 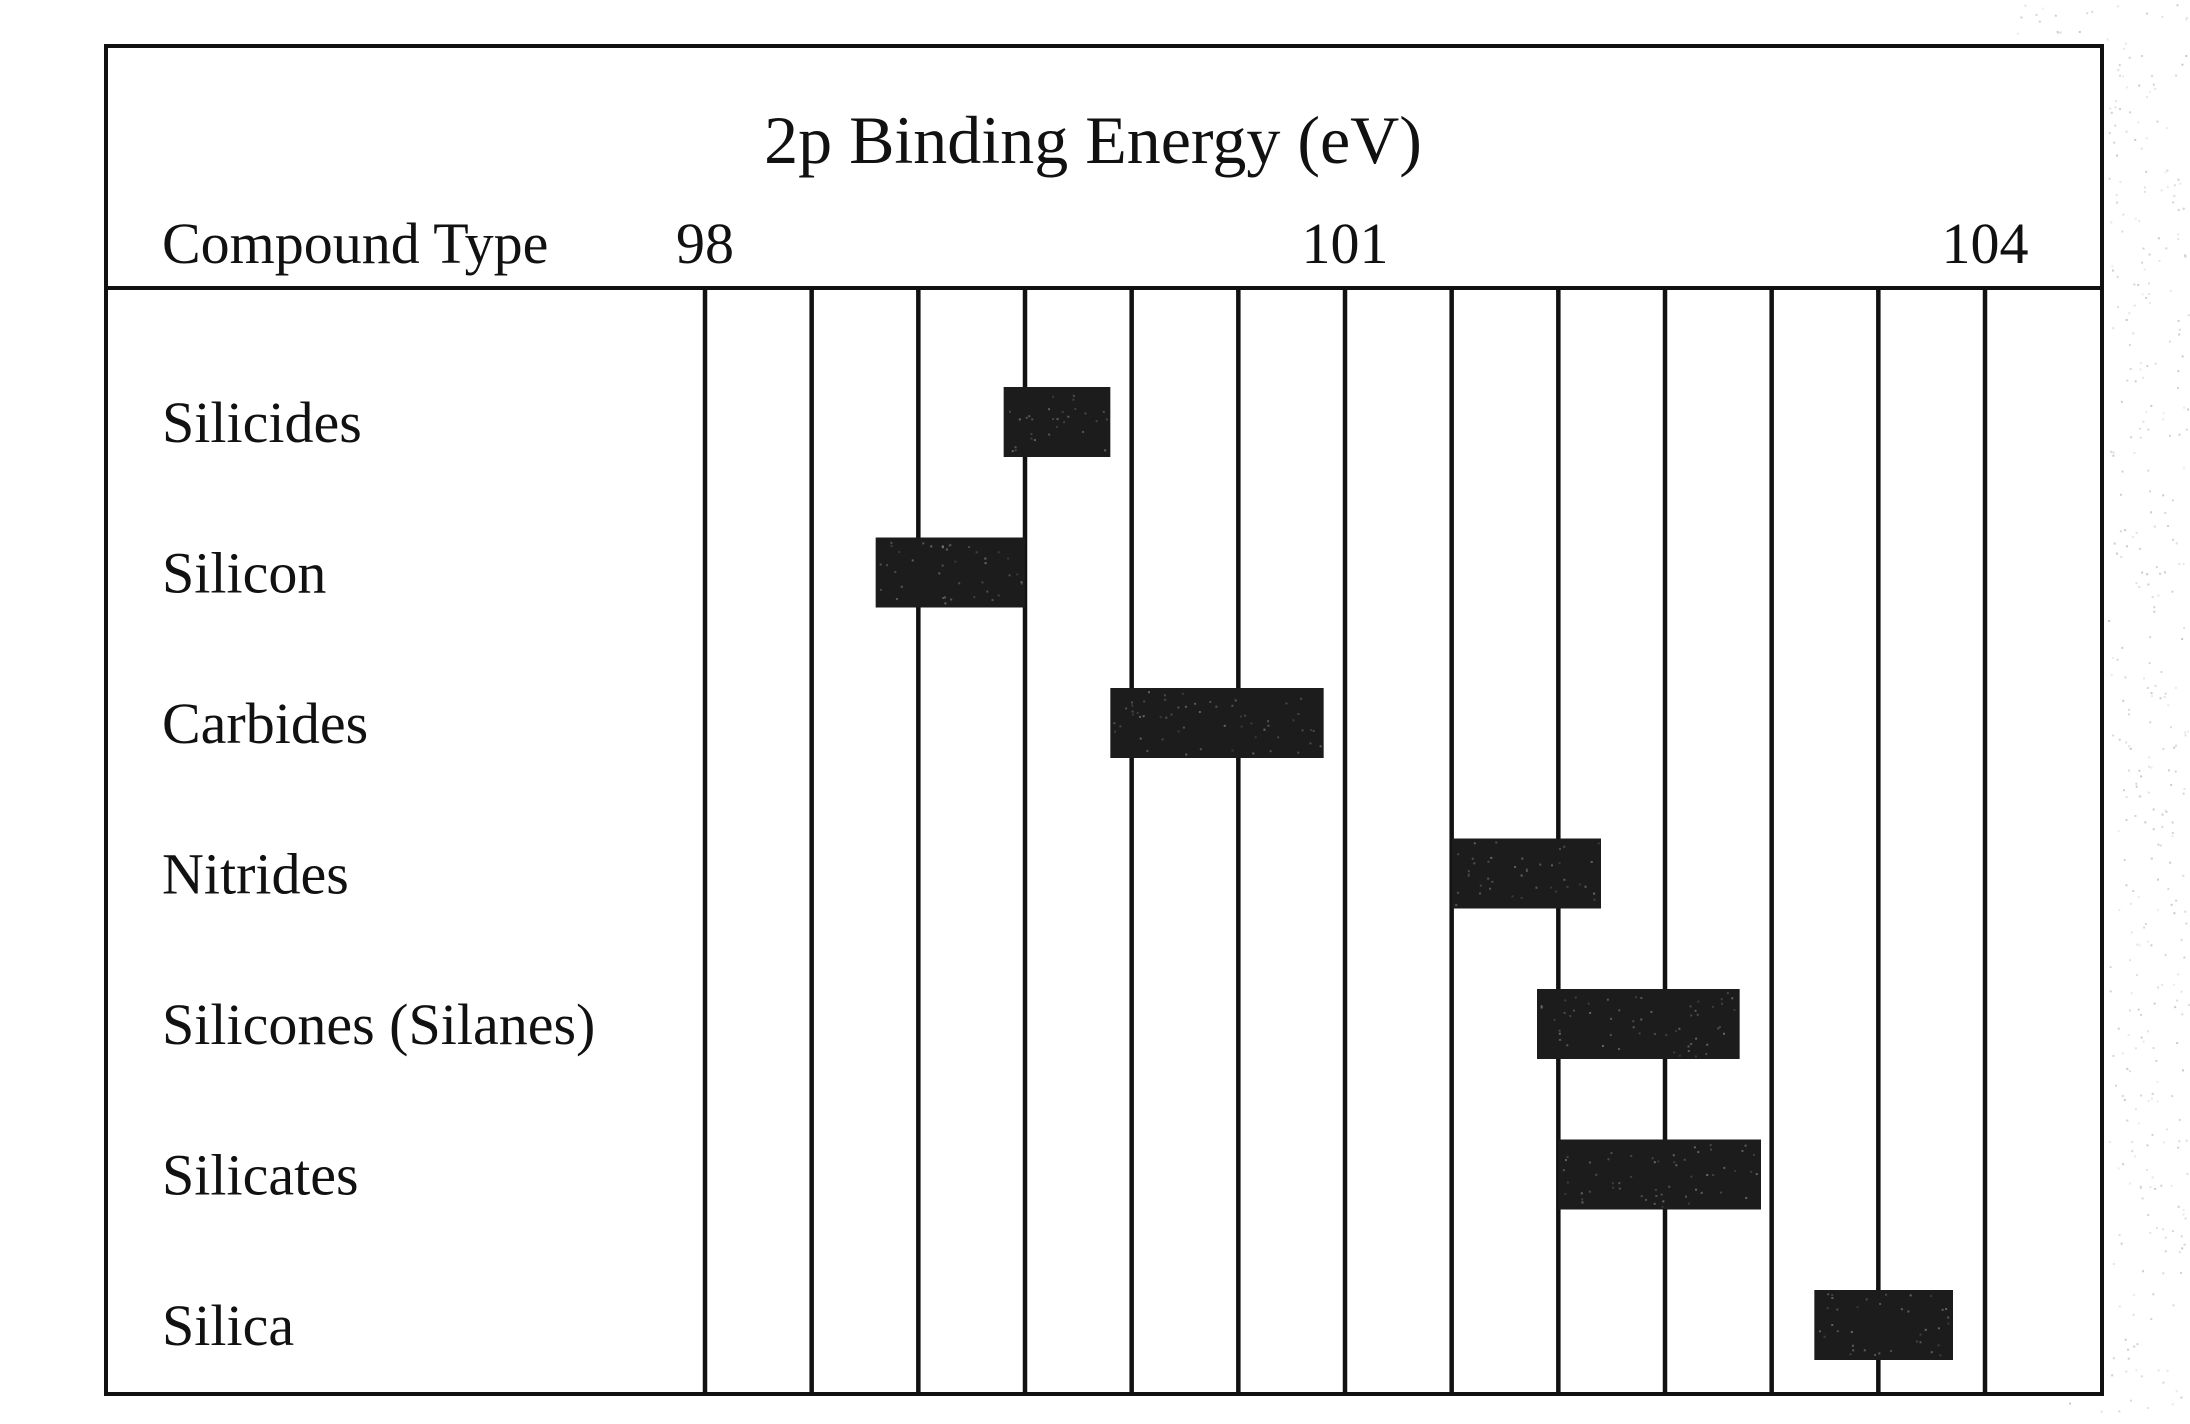 What do you see at coordinates (355, 243) in the screenshot?
I see `category-header: Compound Type` at bounding box center [355, 243].